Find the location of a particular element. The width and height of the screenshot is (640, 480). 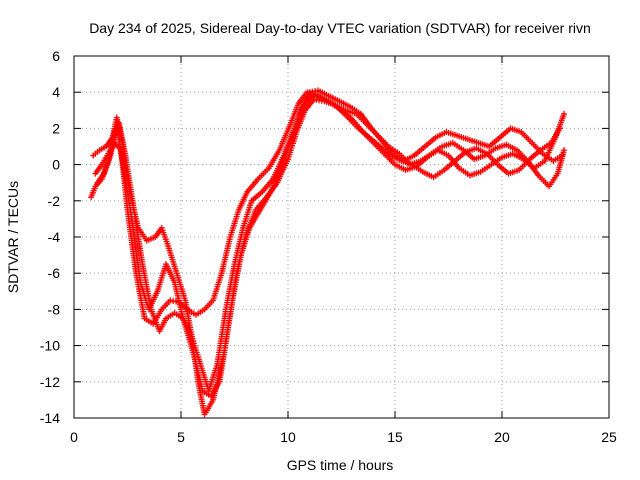

y-tick-label: -14 is located at coordinates (50, 418).